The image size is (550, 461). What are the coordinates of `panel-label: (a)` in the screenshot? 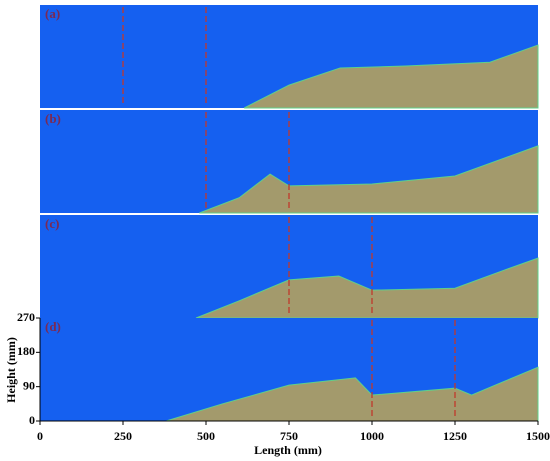 It's located at (52, 13).